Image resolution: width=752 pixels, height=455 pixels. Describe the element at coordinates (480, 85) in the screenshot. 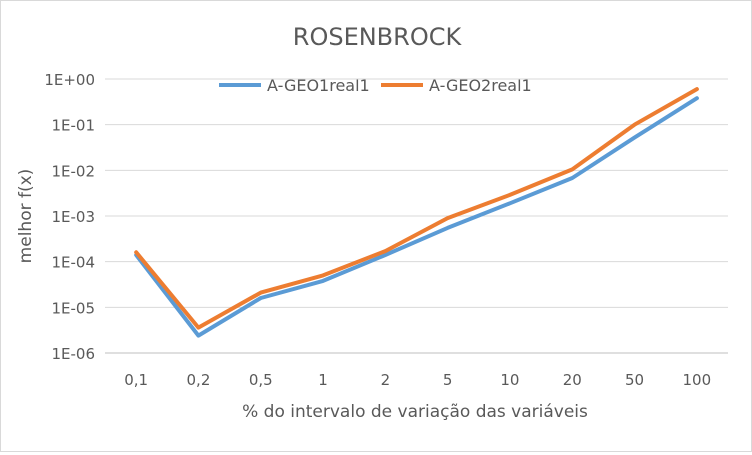

I see `legend-label-series-2: A-GEO2real1` at that location.